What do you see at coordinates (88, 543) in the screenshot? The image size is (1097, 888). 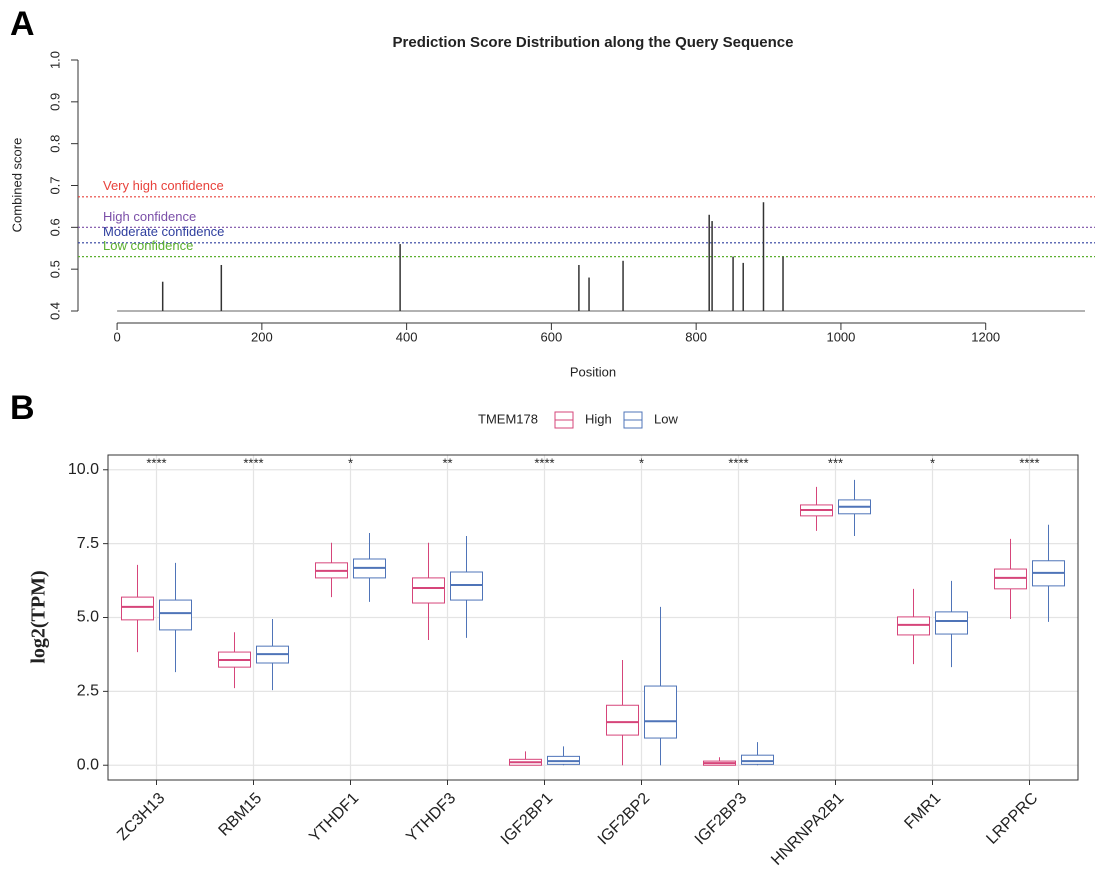 I see `y-tick-label: 7.5` at bounding box center [88, 543].